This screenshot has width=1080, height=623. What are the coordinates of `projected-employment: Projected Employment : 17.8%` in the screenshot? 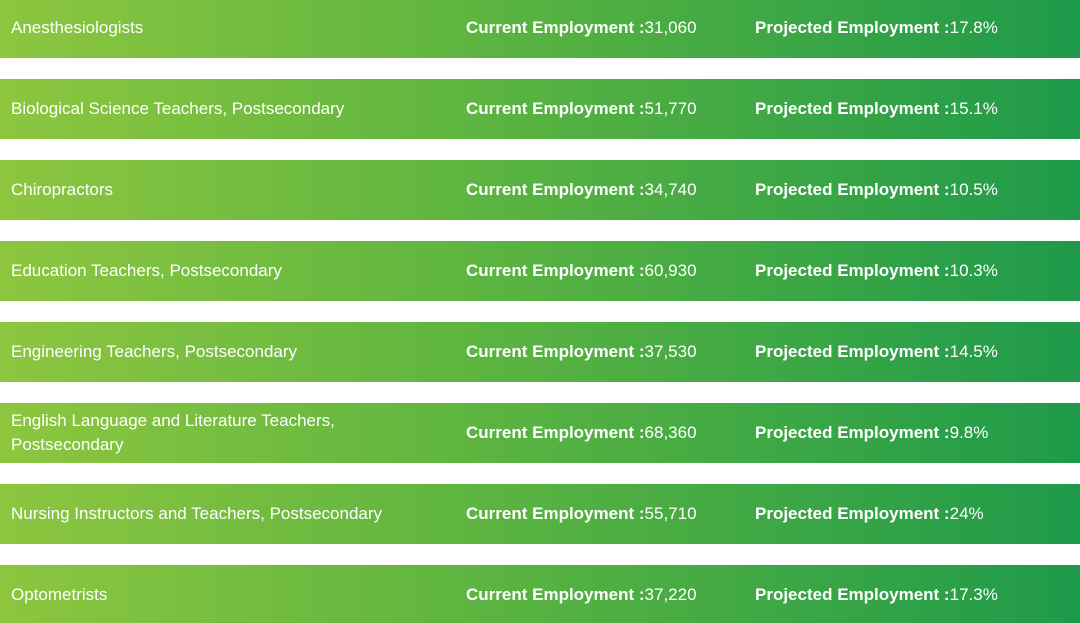 It's located at (910, 29).